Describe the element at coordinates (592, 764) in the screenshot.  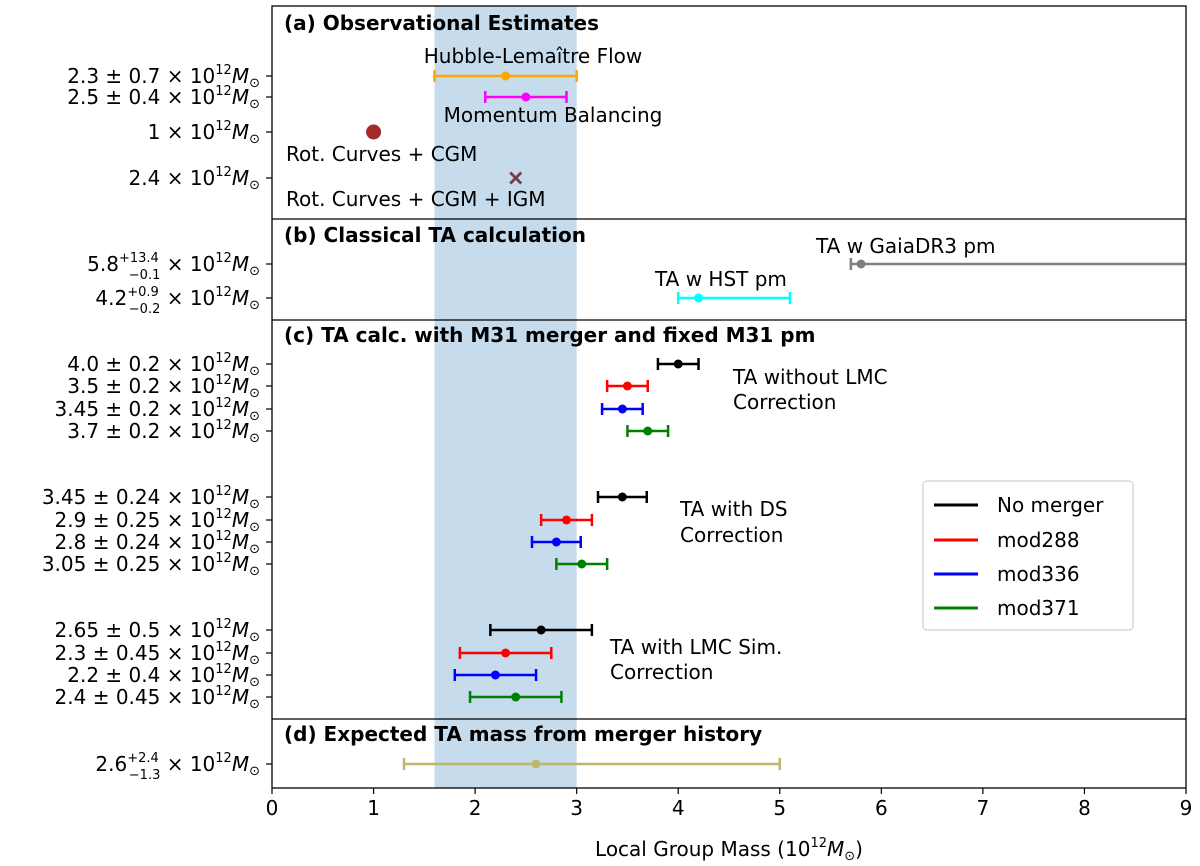
I see `data-row-p3-r0` at that location.